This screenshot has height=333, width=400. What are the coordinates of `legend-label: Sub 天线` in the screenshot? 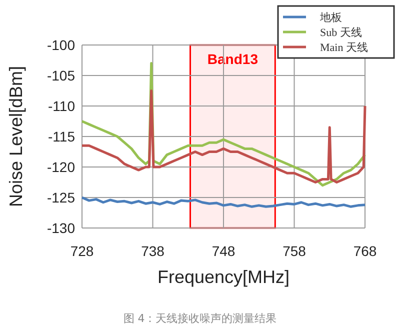 It's located at (341, 32).